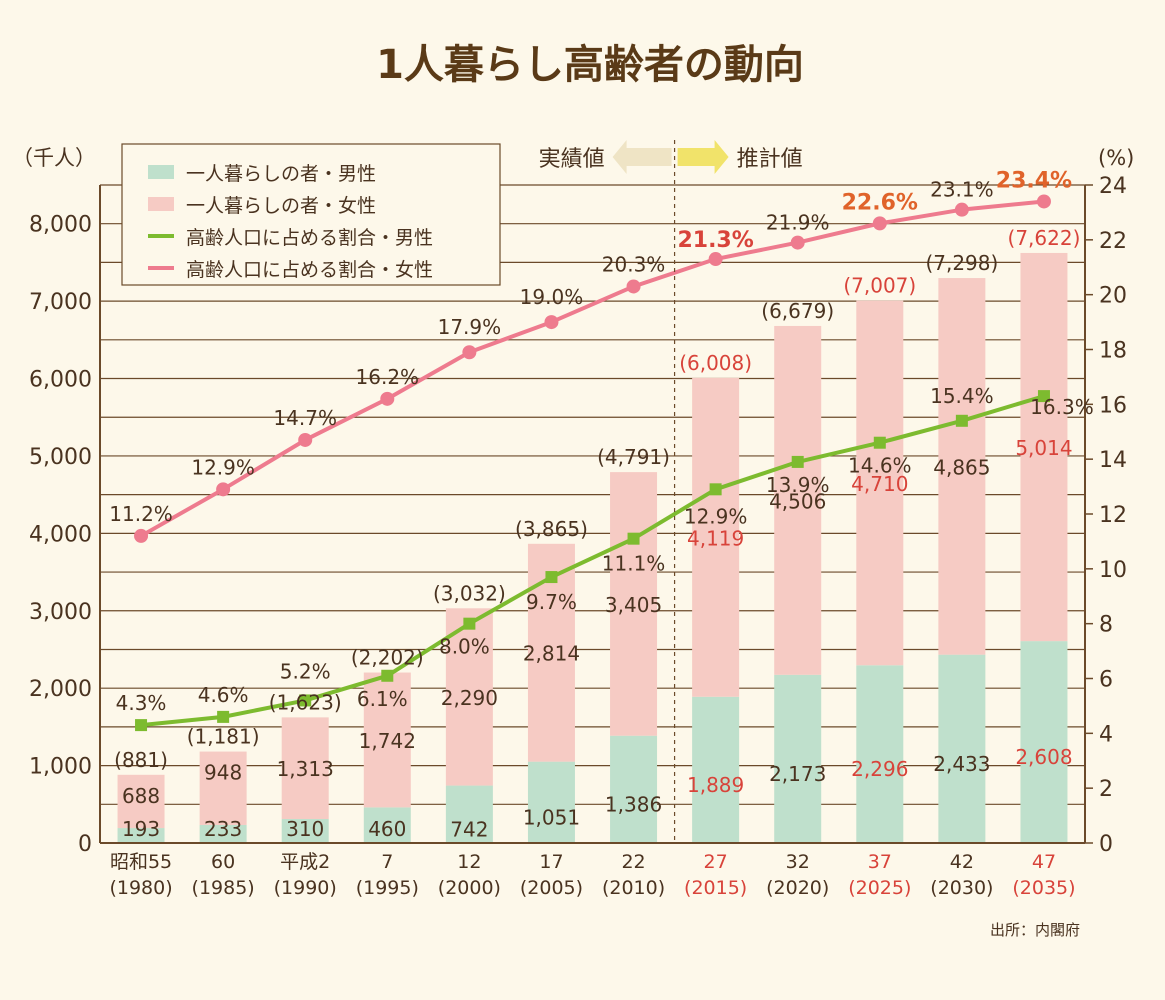 This screenshot has height=1000, width=1165. What do you see at coordinates (715, 240) in the screenshot?
I see `line-female-label: 21.3%` at bounding box center [715, 240].